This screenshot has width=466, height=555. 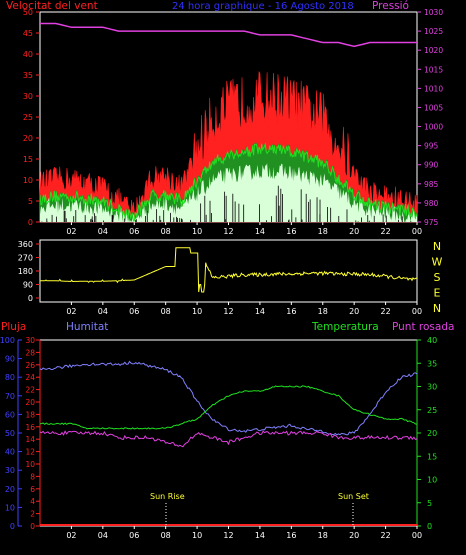 I want to click on temperature-tick-label: 20, so click(x=432, y=433).